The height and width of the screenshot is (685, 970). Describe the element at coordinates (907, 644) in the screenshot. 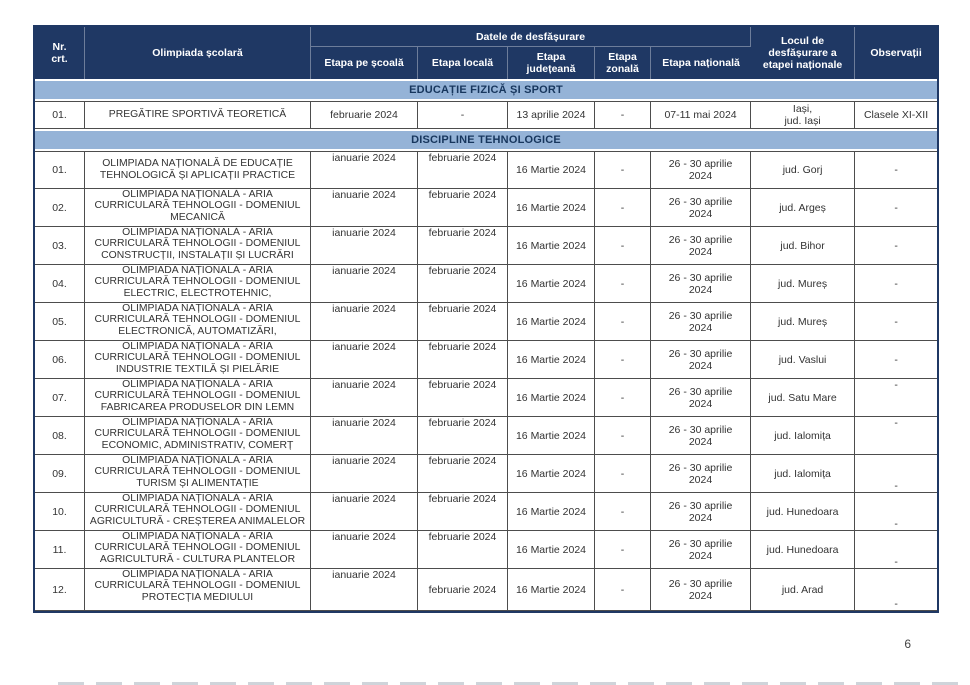

I see `page-number: 6` at that location.